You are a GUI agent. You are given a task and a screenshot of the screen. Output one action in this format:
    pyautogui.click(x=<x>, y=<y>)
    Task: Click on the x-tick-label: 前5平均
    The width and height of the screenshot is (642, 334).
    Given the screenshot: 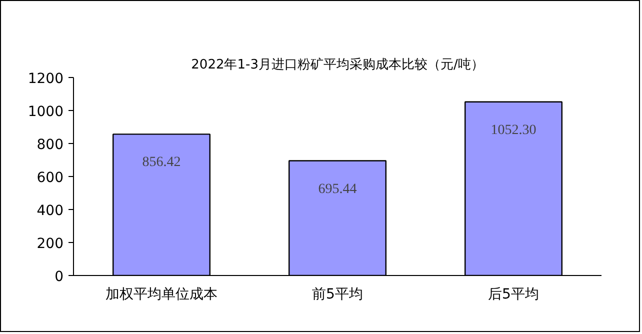 What is the action you would take?
    pyautogui.click(x=337, y=294)
    